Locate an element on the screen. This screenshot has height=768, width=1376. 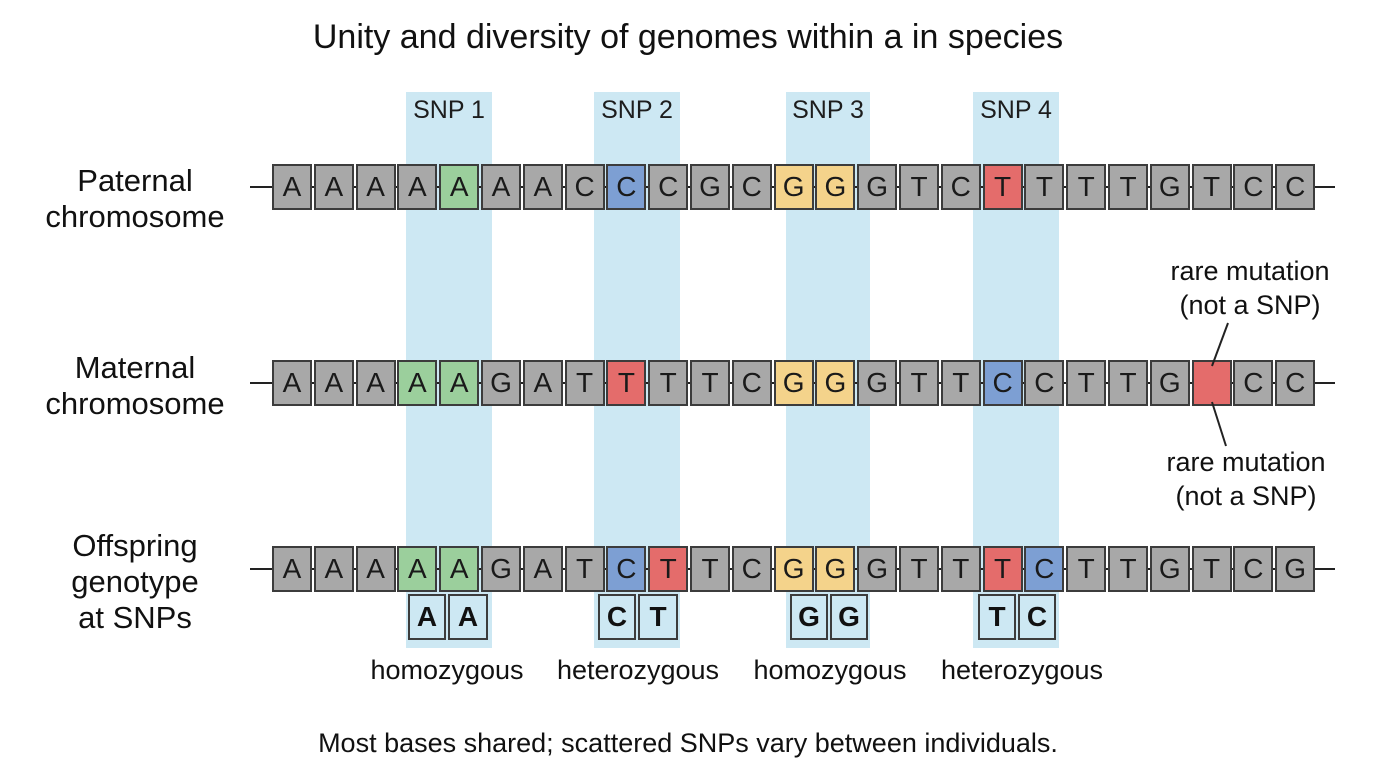
rare-mutation-note-top: rare mutation (not a SNP) is located at coordinates (1250, 288).